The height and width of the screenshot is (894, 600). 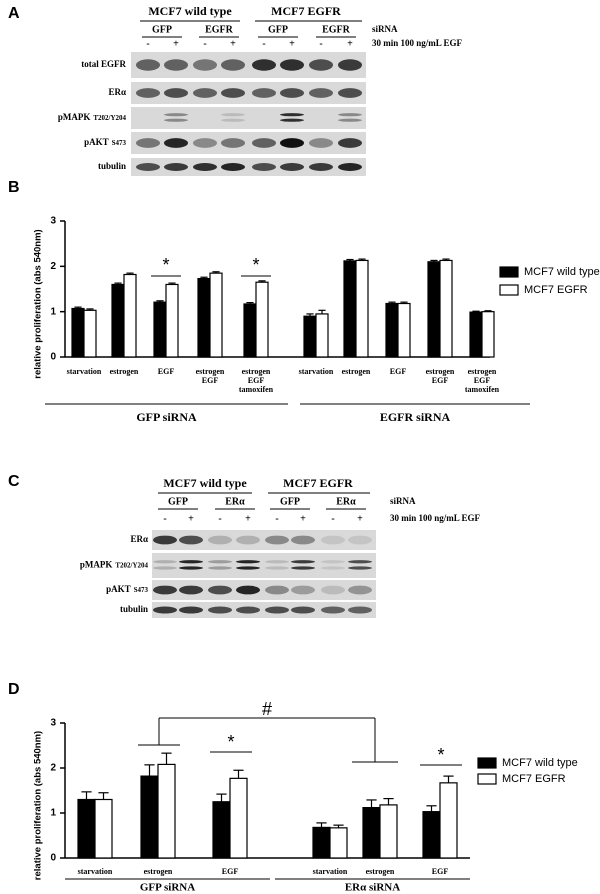 What do you see at coordinates (131, 565) in the screenshot?
I see `row-site: T202/Y204` at bounding box center [131, 565].